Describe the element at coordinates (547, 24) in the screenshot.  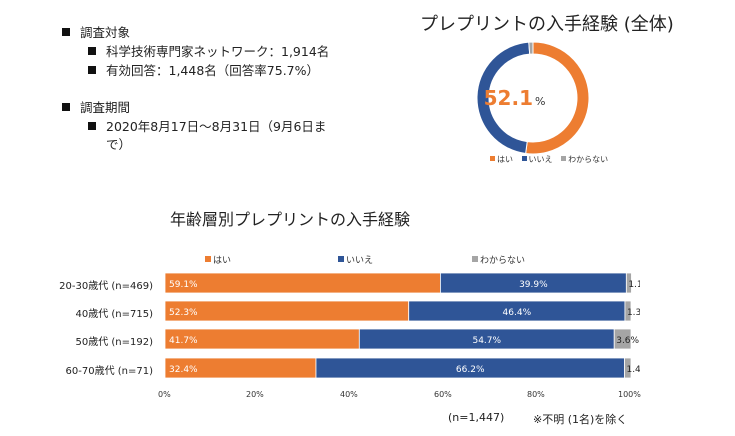
I see `donut-title: プレプリントの入手経験 (全体)` at that location.